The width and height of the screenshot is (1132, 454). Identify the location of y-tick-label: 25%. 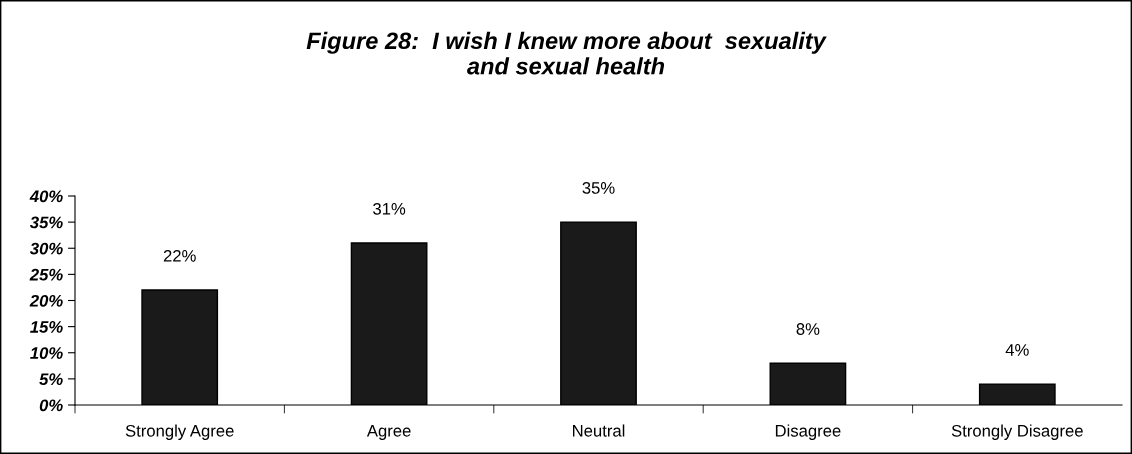
(46, 274).